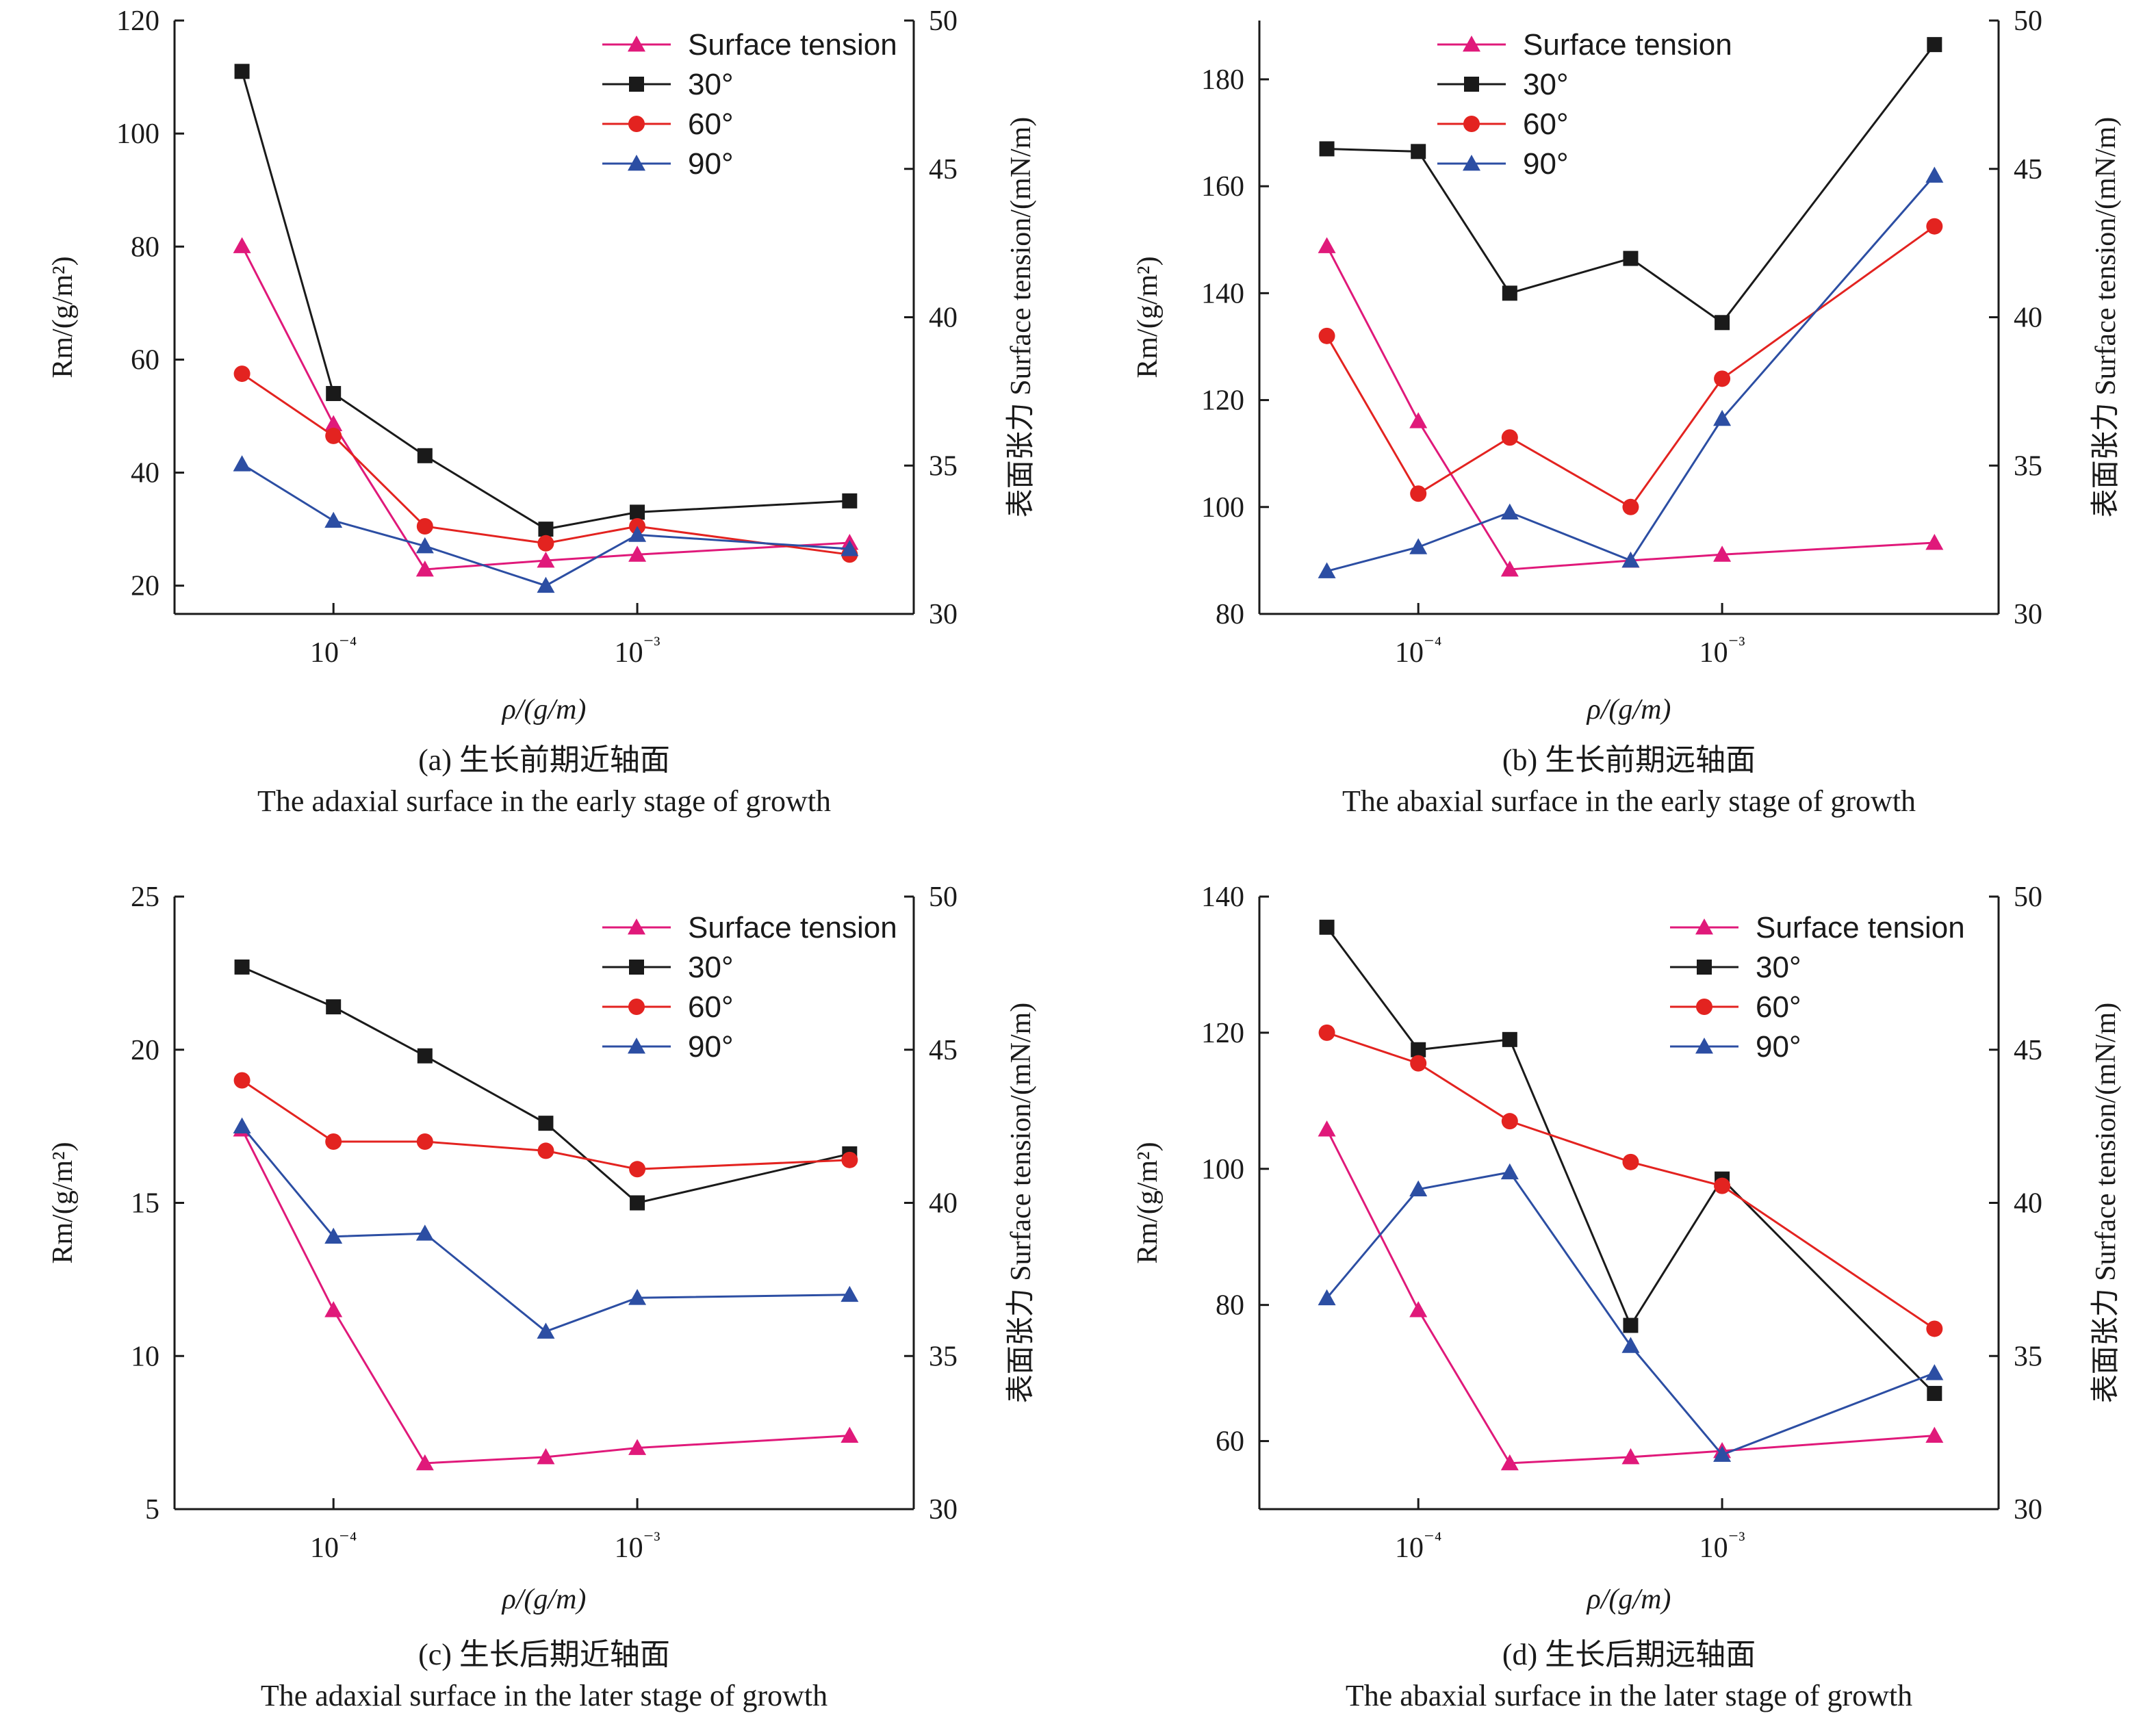 The image size is (2156, 1735). What do you see at coordinates (152, 1510) in the screenshot?
I see `left-tick-label: 5` at bounding box center [152, 1510].